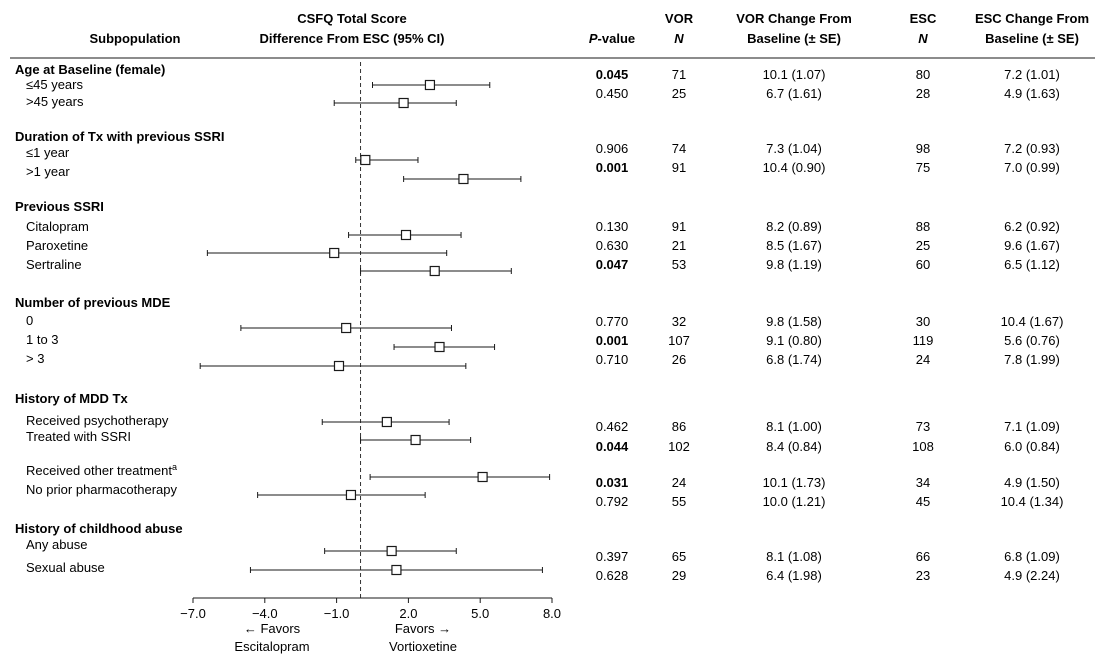 Image resolution: width=1099 pixels, height=658 pixels. I want to click on esc-n: 34, so click(923, 482).